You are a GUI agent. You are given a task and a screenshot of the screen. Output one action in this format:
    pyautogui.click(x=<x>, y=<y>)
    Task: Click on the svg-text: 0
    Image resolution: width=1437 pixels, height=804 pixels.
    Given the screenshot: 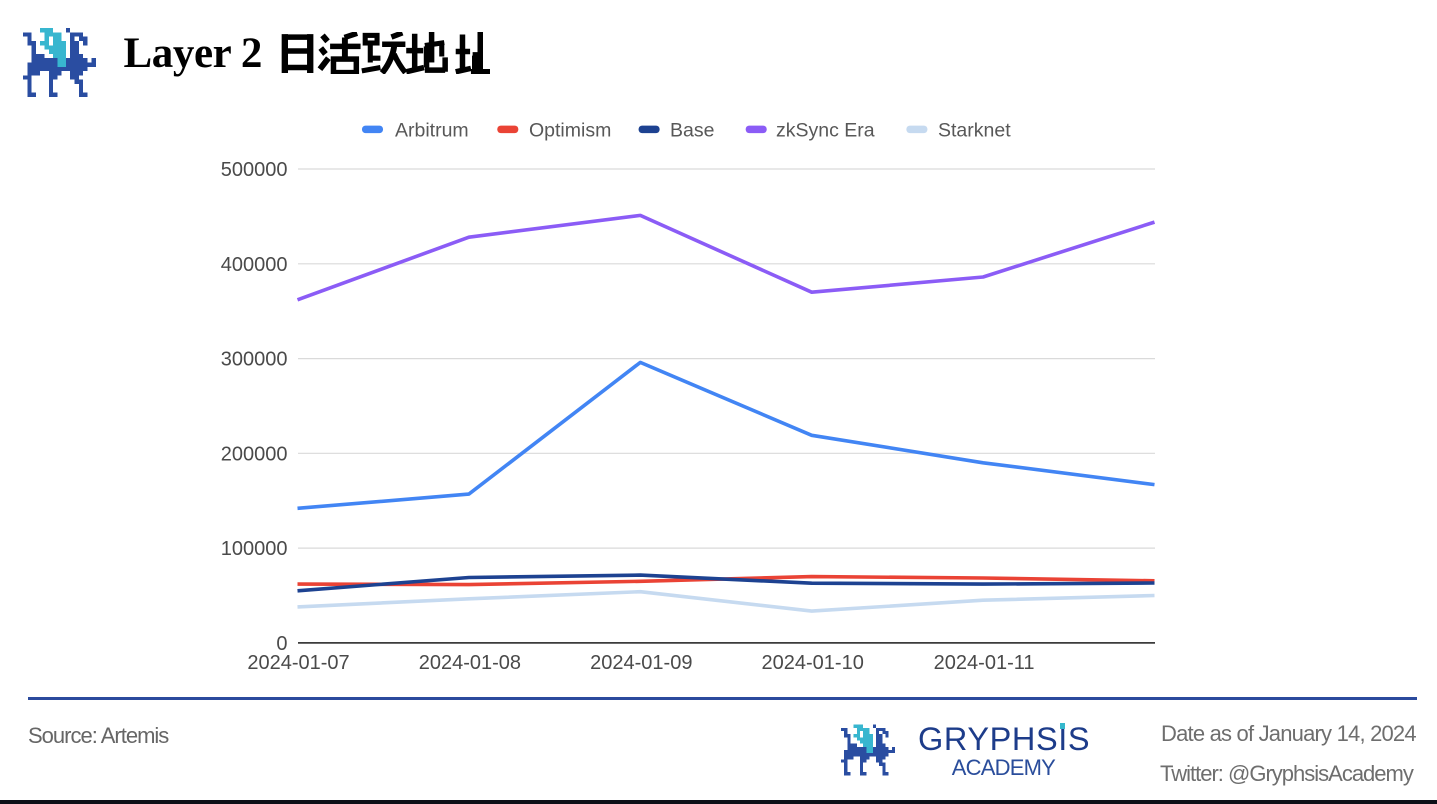 What is the action you would take?
    pyautogui.click(x=281, y=644)
    